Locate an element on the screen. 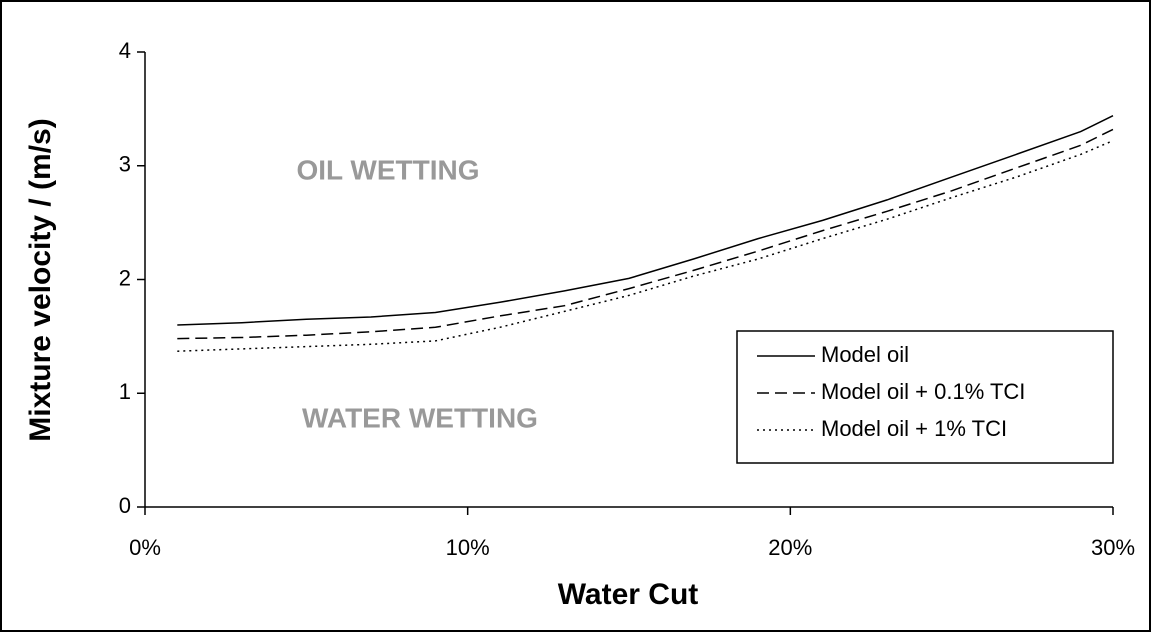 This screenshot has height=632, width=1151. annotation: WATER WETTING is located at coordinates (420, 417).